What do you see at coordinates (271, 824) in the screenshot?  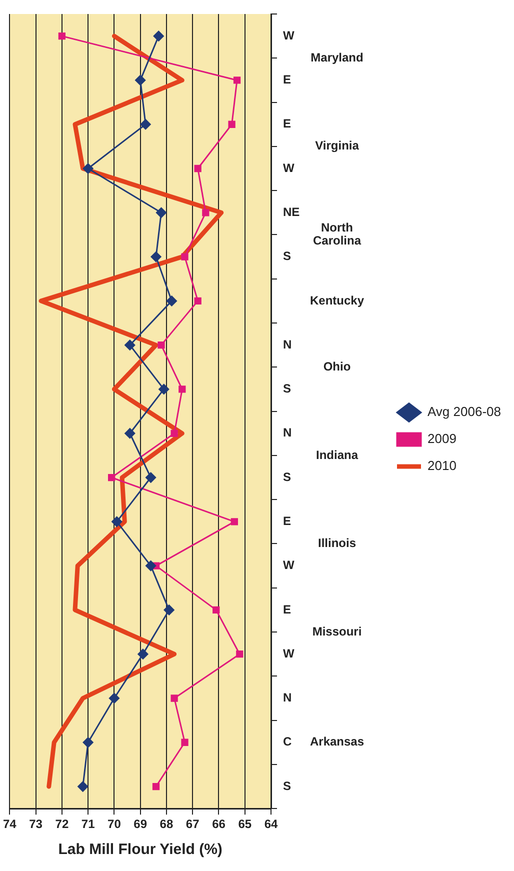 I see `x-tick-label: 64` at bounding box center [271, 824].